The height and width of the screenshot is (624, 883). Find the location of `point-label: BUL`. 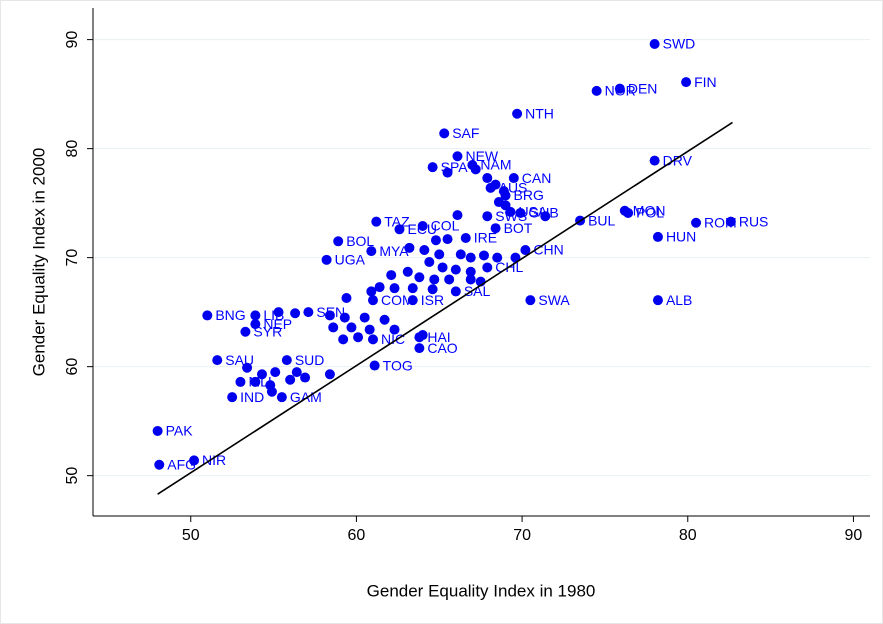

point-label: BUL is located at coordinates (601, 220).